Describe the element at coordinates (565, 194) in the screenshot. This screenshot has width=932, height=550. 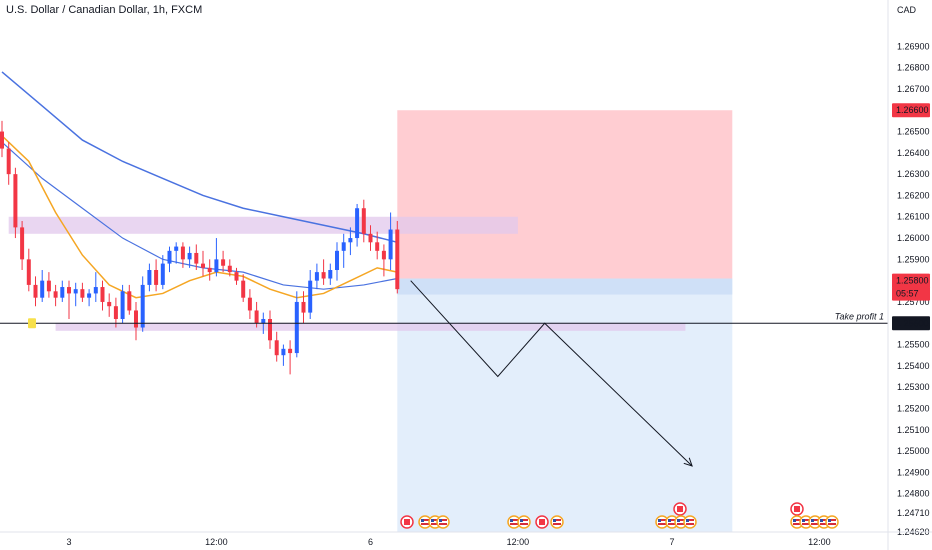
I see `stop-loss-zone` at that location.